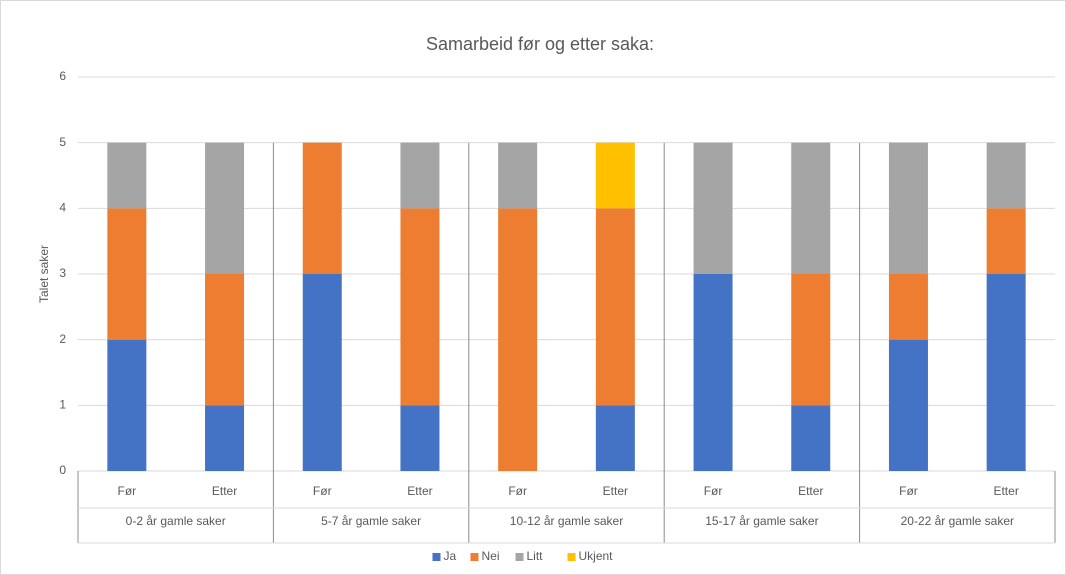  Describe the element at coordinates (44, 274) in the screenshot. I see `y-axis-label: Talet saker` at that location.